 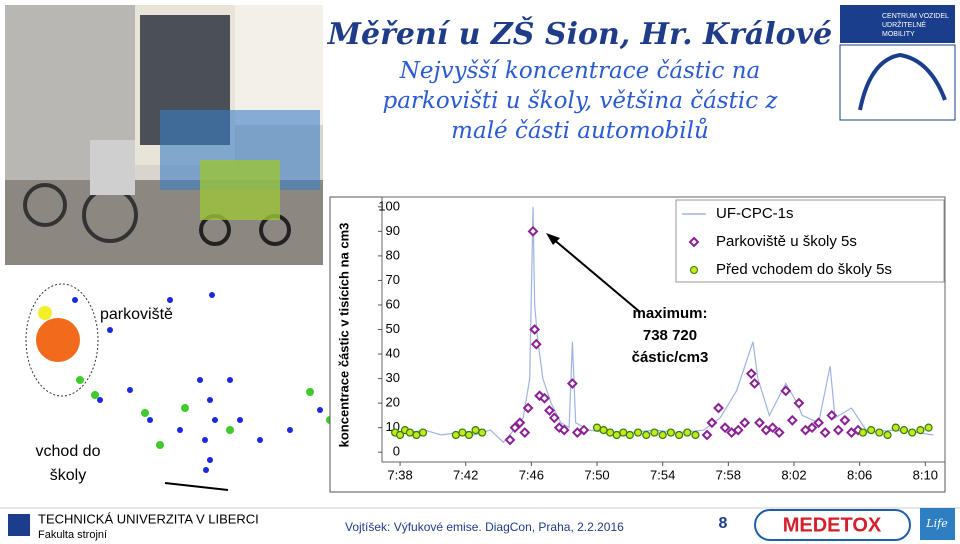 What do you see at coordinates (19, 525) in the screenshot?
I see `tul-logo` at bounding box center [19, 525].